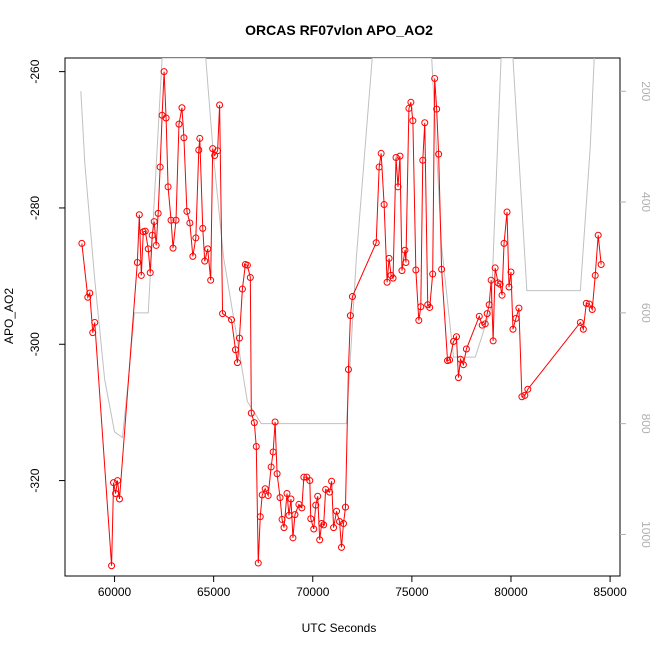  I want to click on x-axis-label: UTC Seconds, so click(339, 628).